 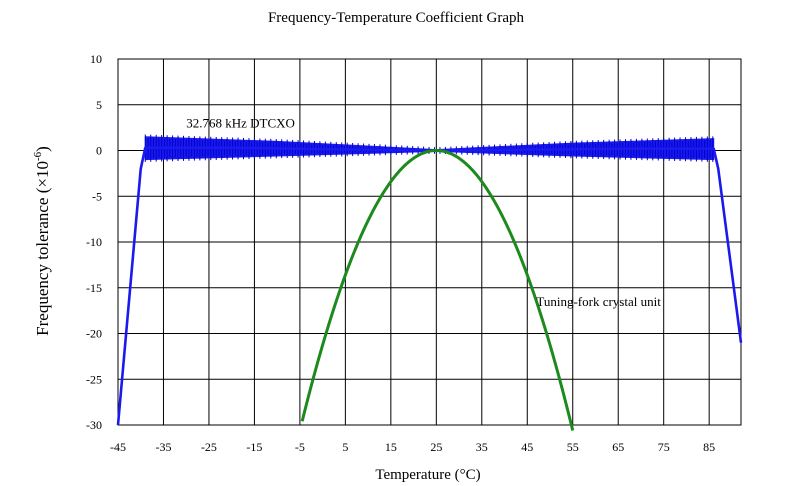 I want to click on x-tick-label: 45, so click(x=527, y=447).